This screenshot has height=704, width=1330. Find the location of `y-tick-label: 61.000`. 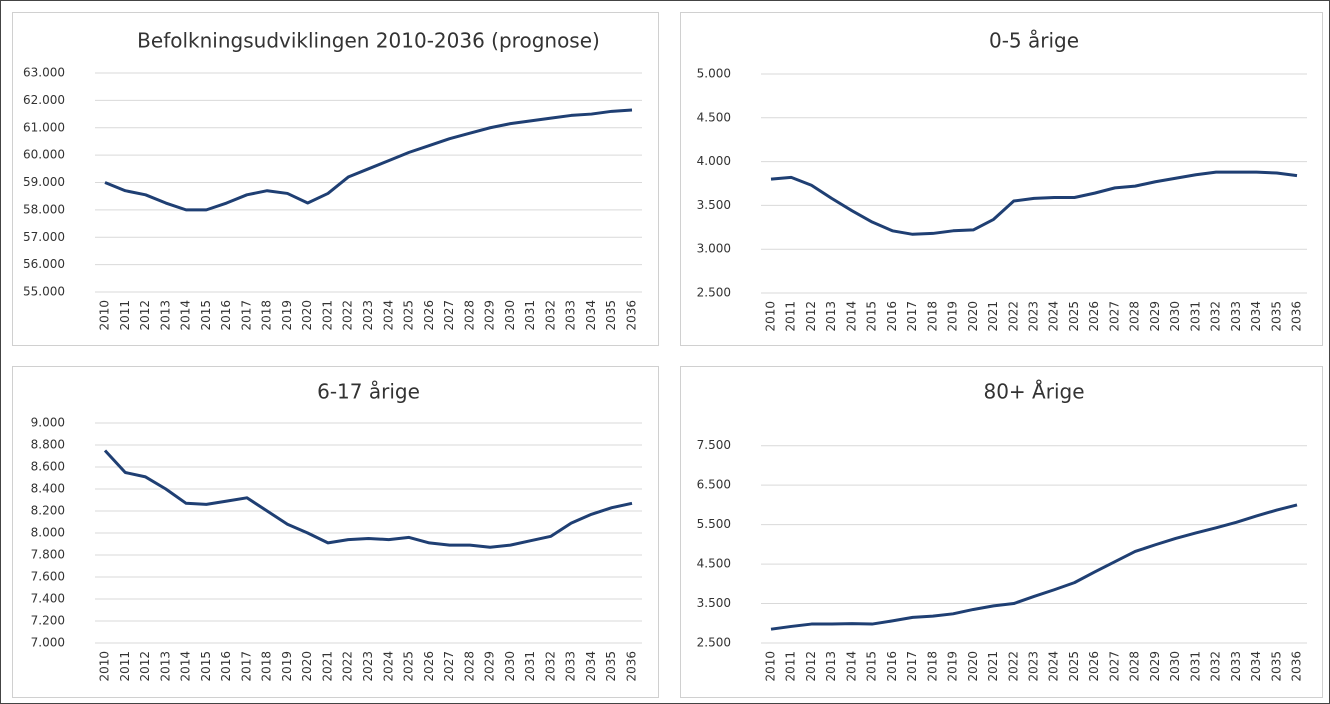

y-tick-label: 61.000 is located at coordinates (44, 127).